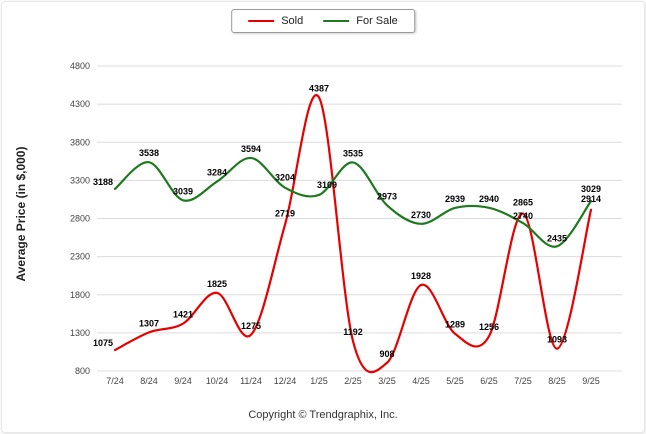 The height and width of the screenshot is (434, 646). I want to click on data-label: 2865, so click(523, 203).